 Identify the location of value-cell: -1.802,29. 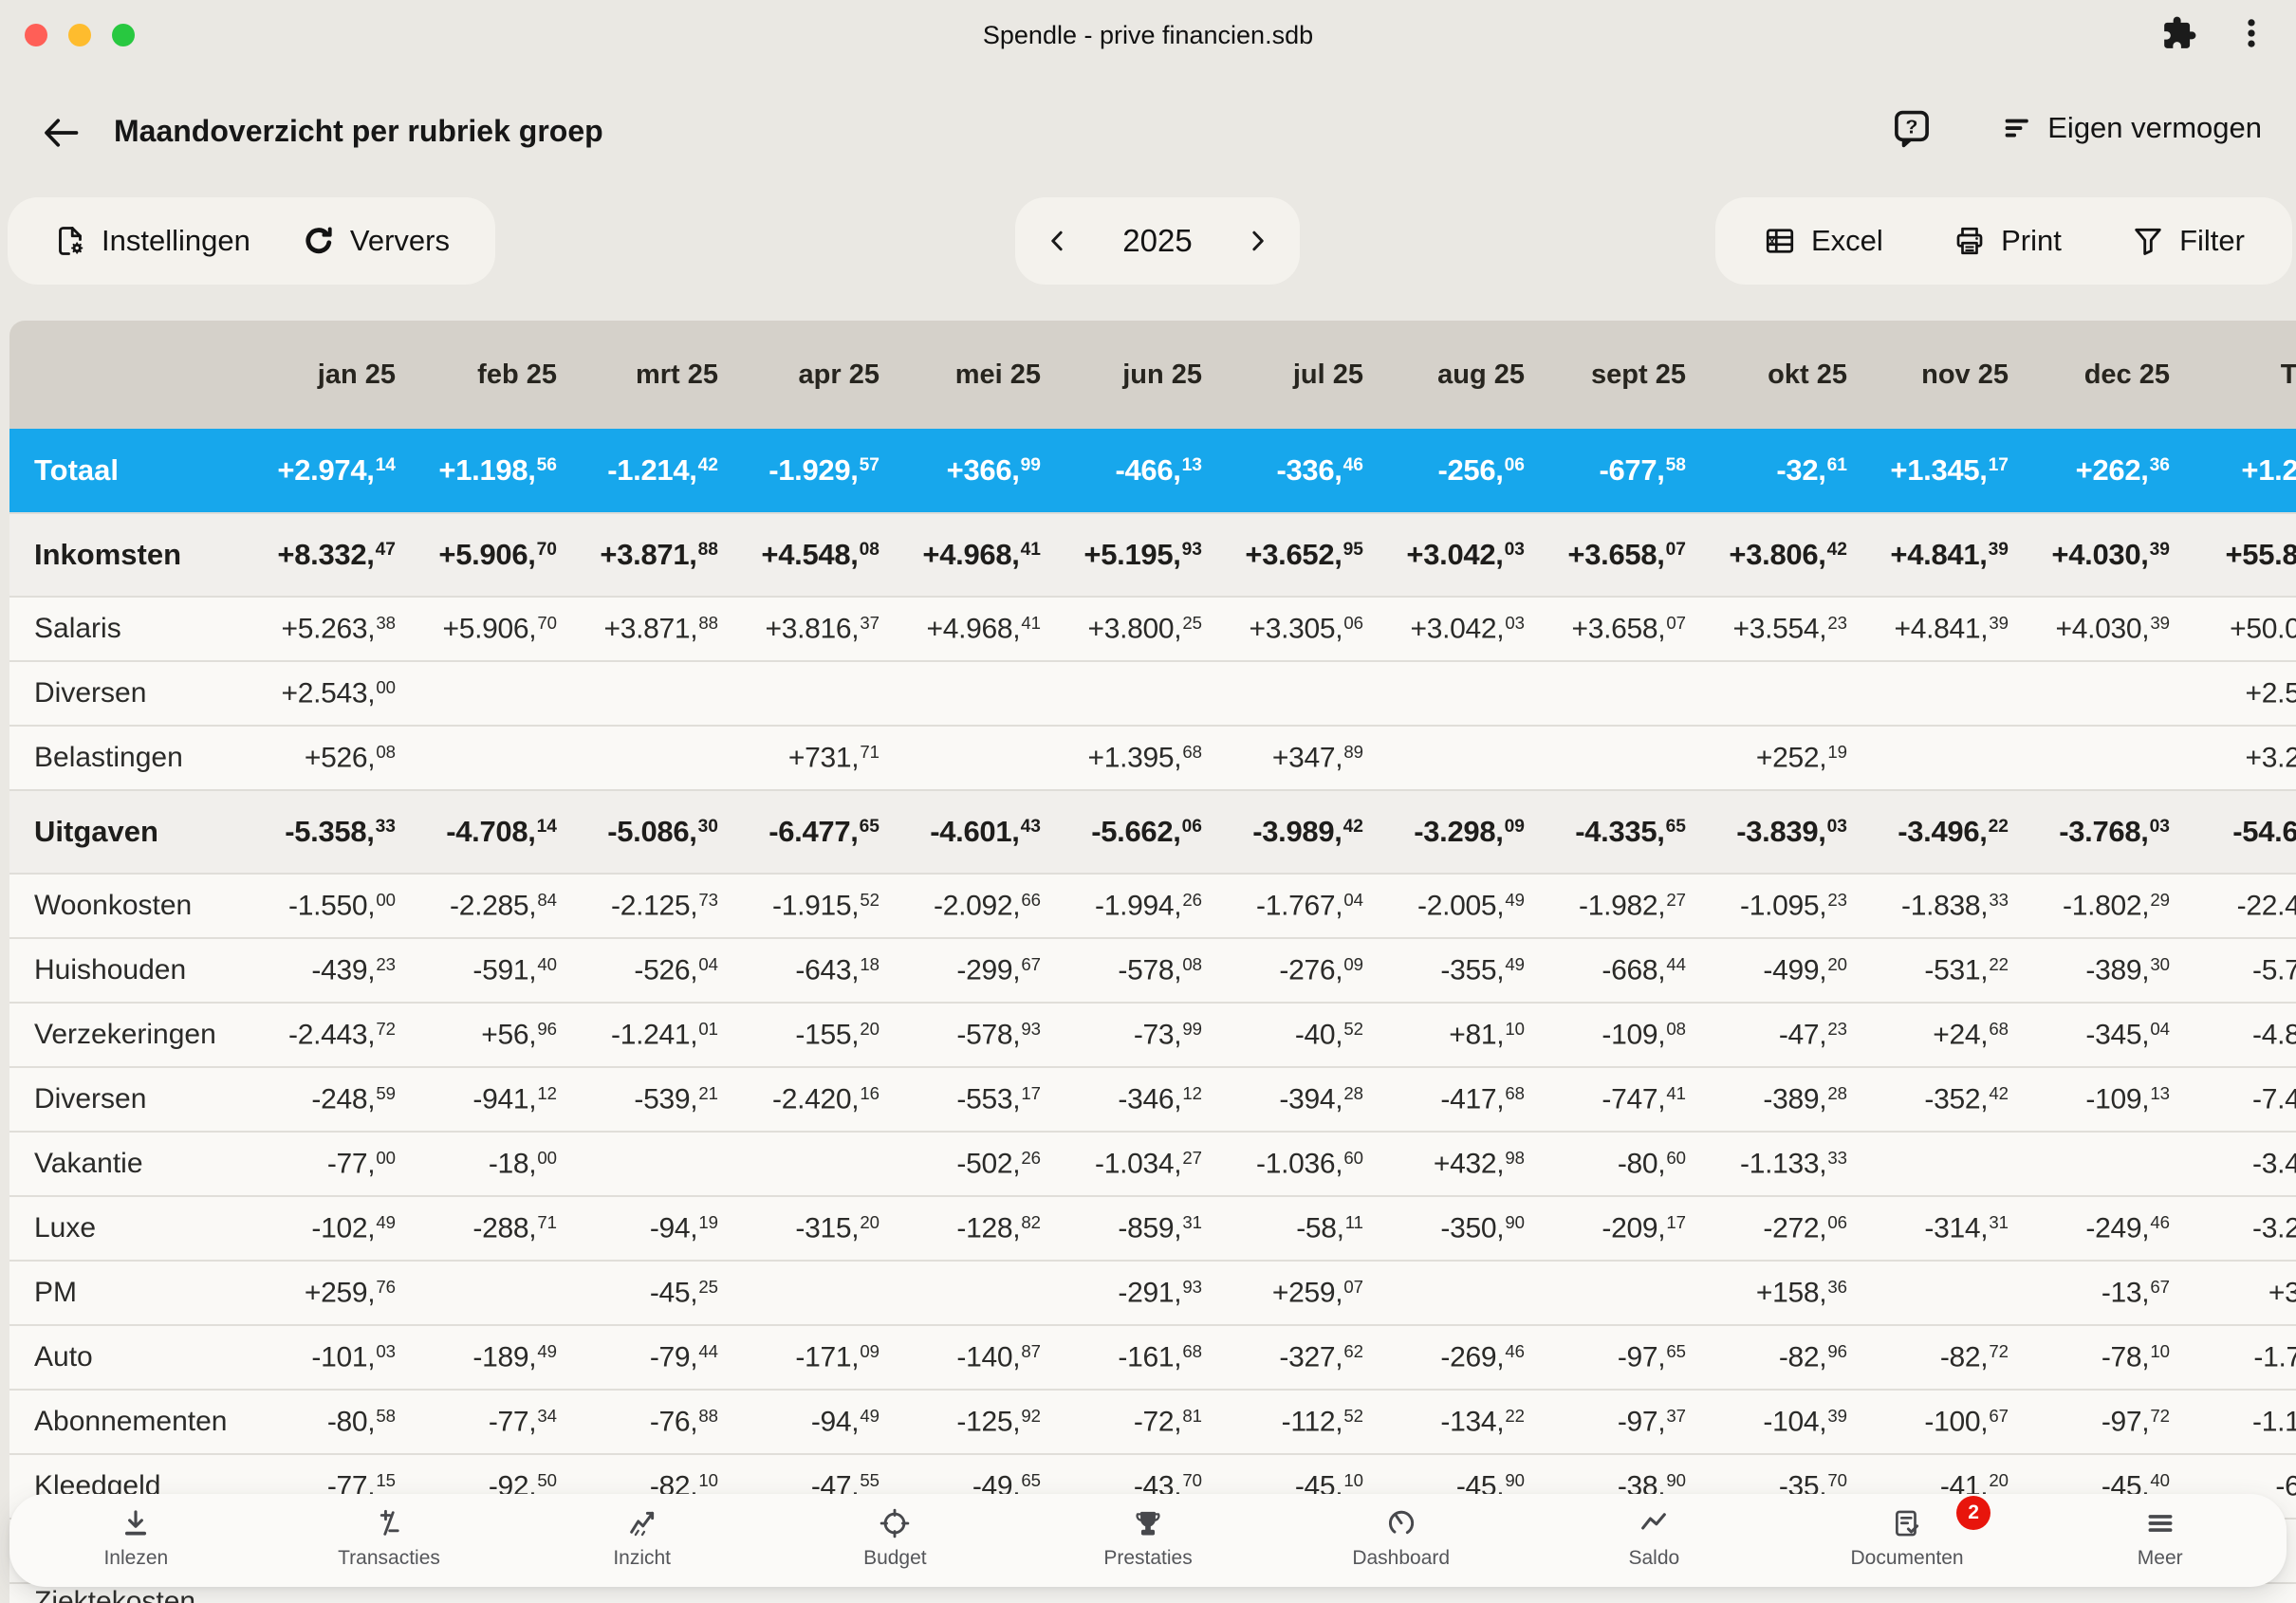
(2096, 906).